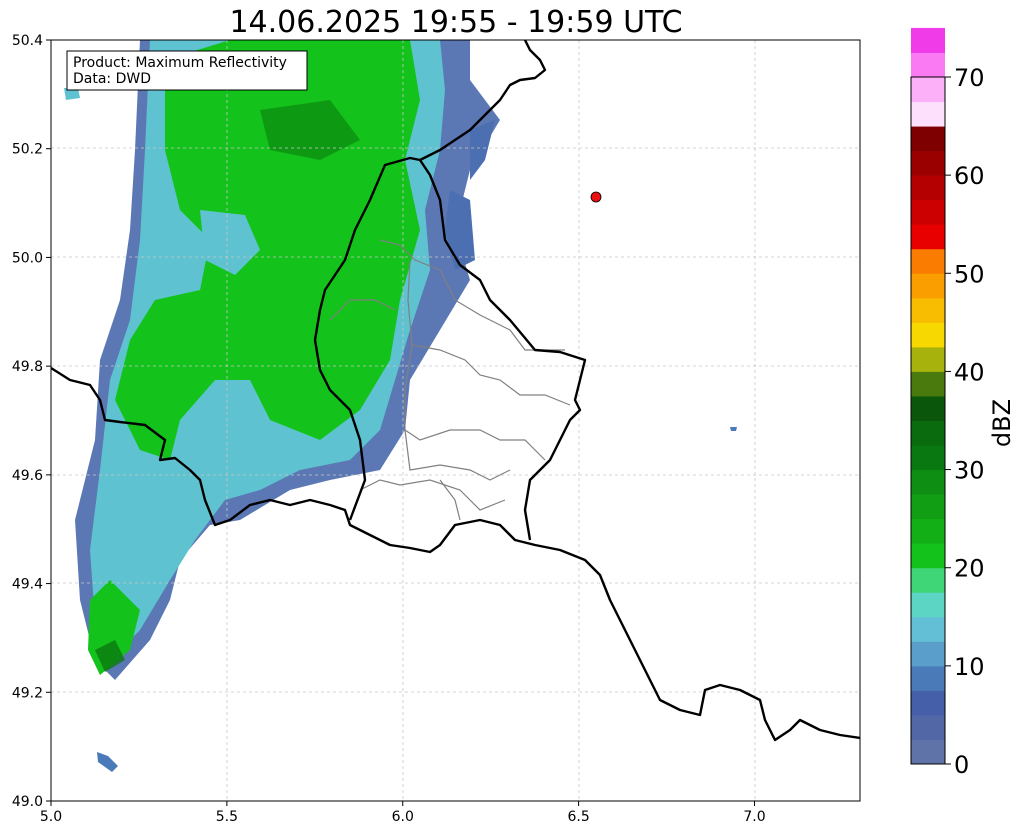  Describe the element at coordinates (596, 197) in the screenshot. I see `location-marker` at that location.